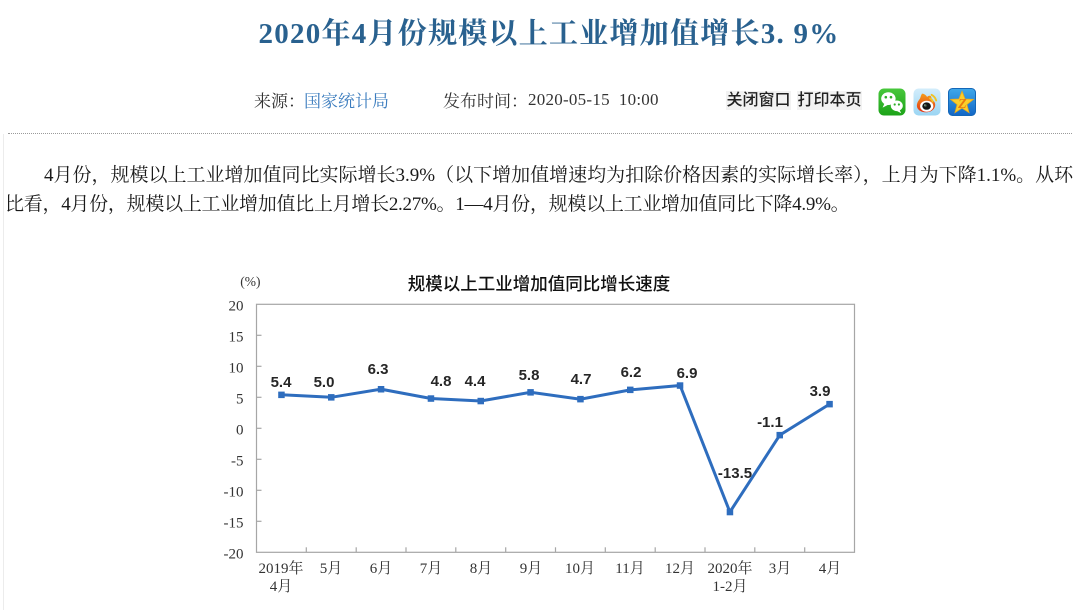 The image size is (1080, 610). Describe the element at coordinates (280, 568) in the screenshot. I see `svg-text: 2019年` at that location.